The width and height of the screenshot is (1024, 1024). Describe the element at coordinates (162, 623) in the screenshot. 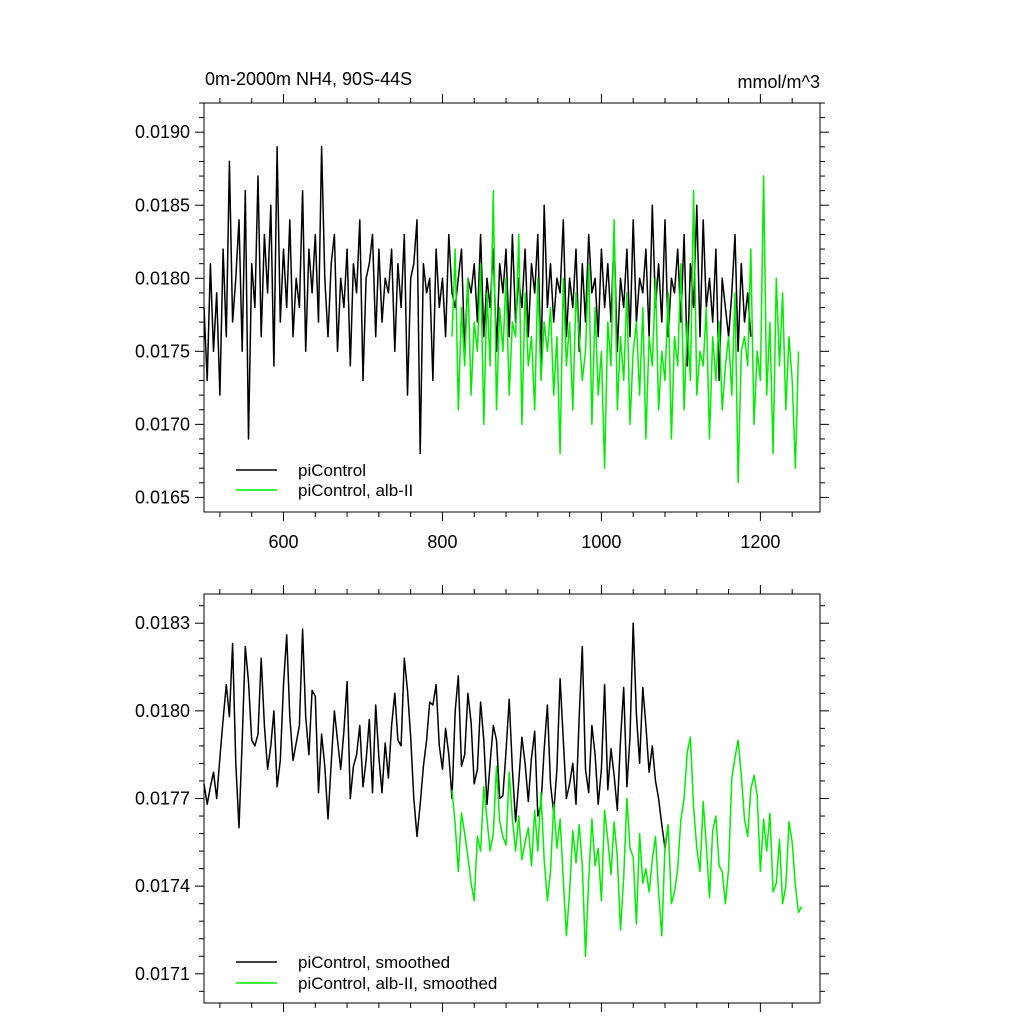

I see `y-tick-label: 0.0183` at that location.